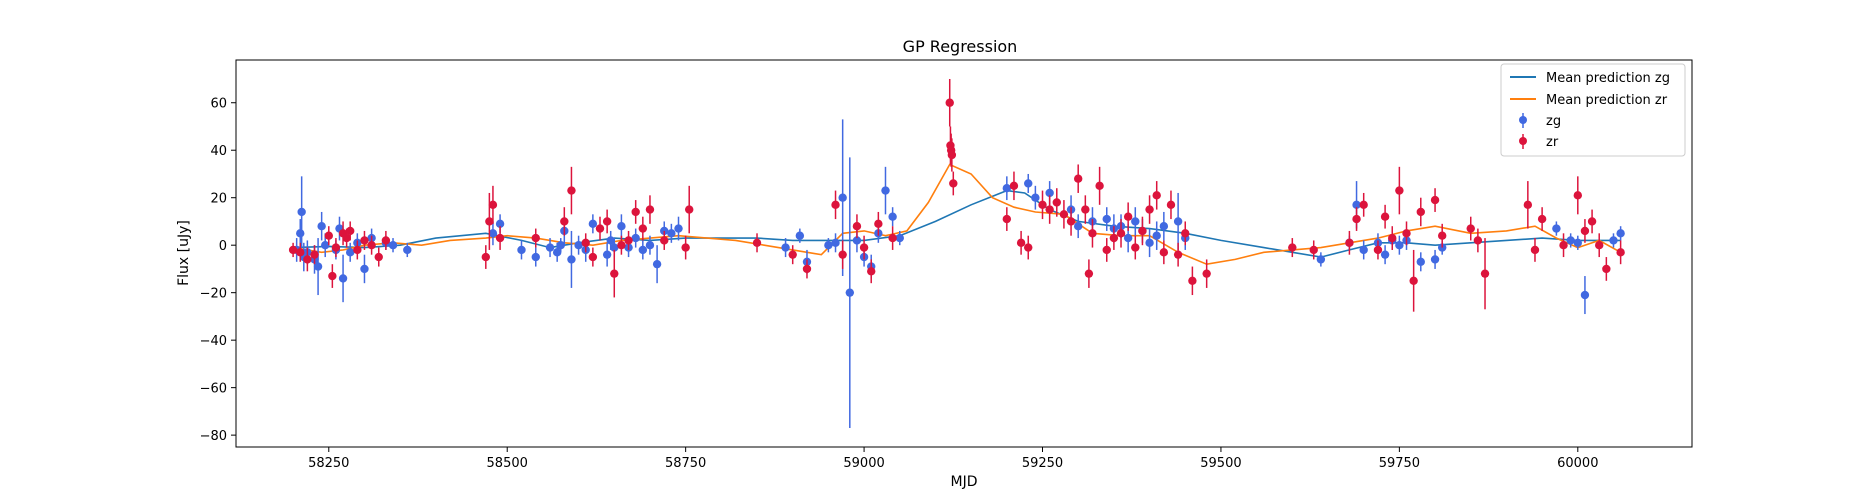 The height and width of the screenshot is (500, 1875). Describe the element at coordinates (218, 151) in the screenshot. I see `y-tick-label: 40` at that location.